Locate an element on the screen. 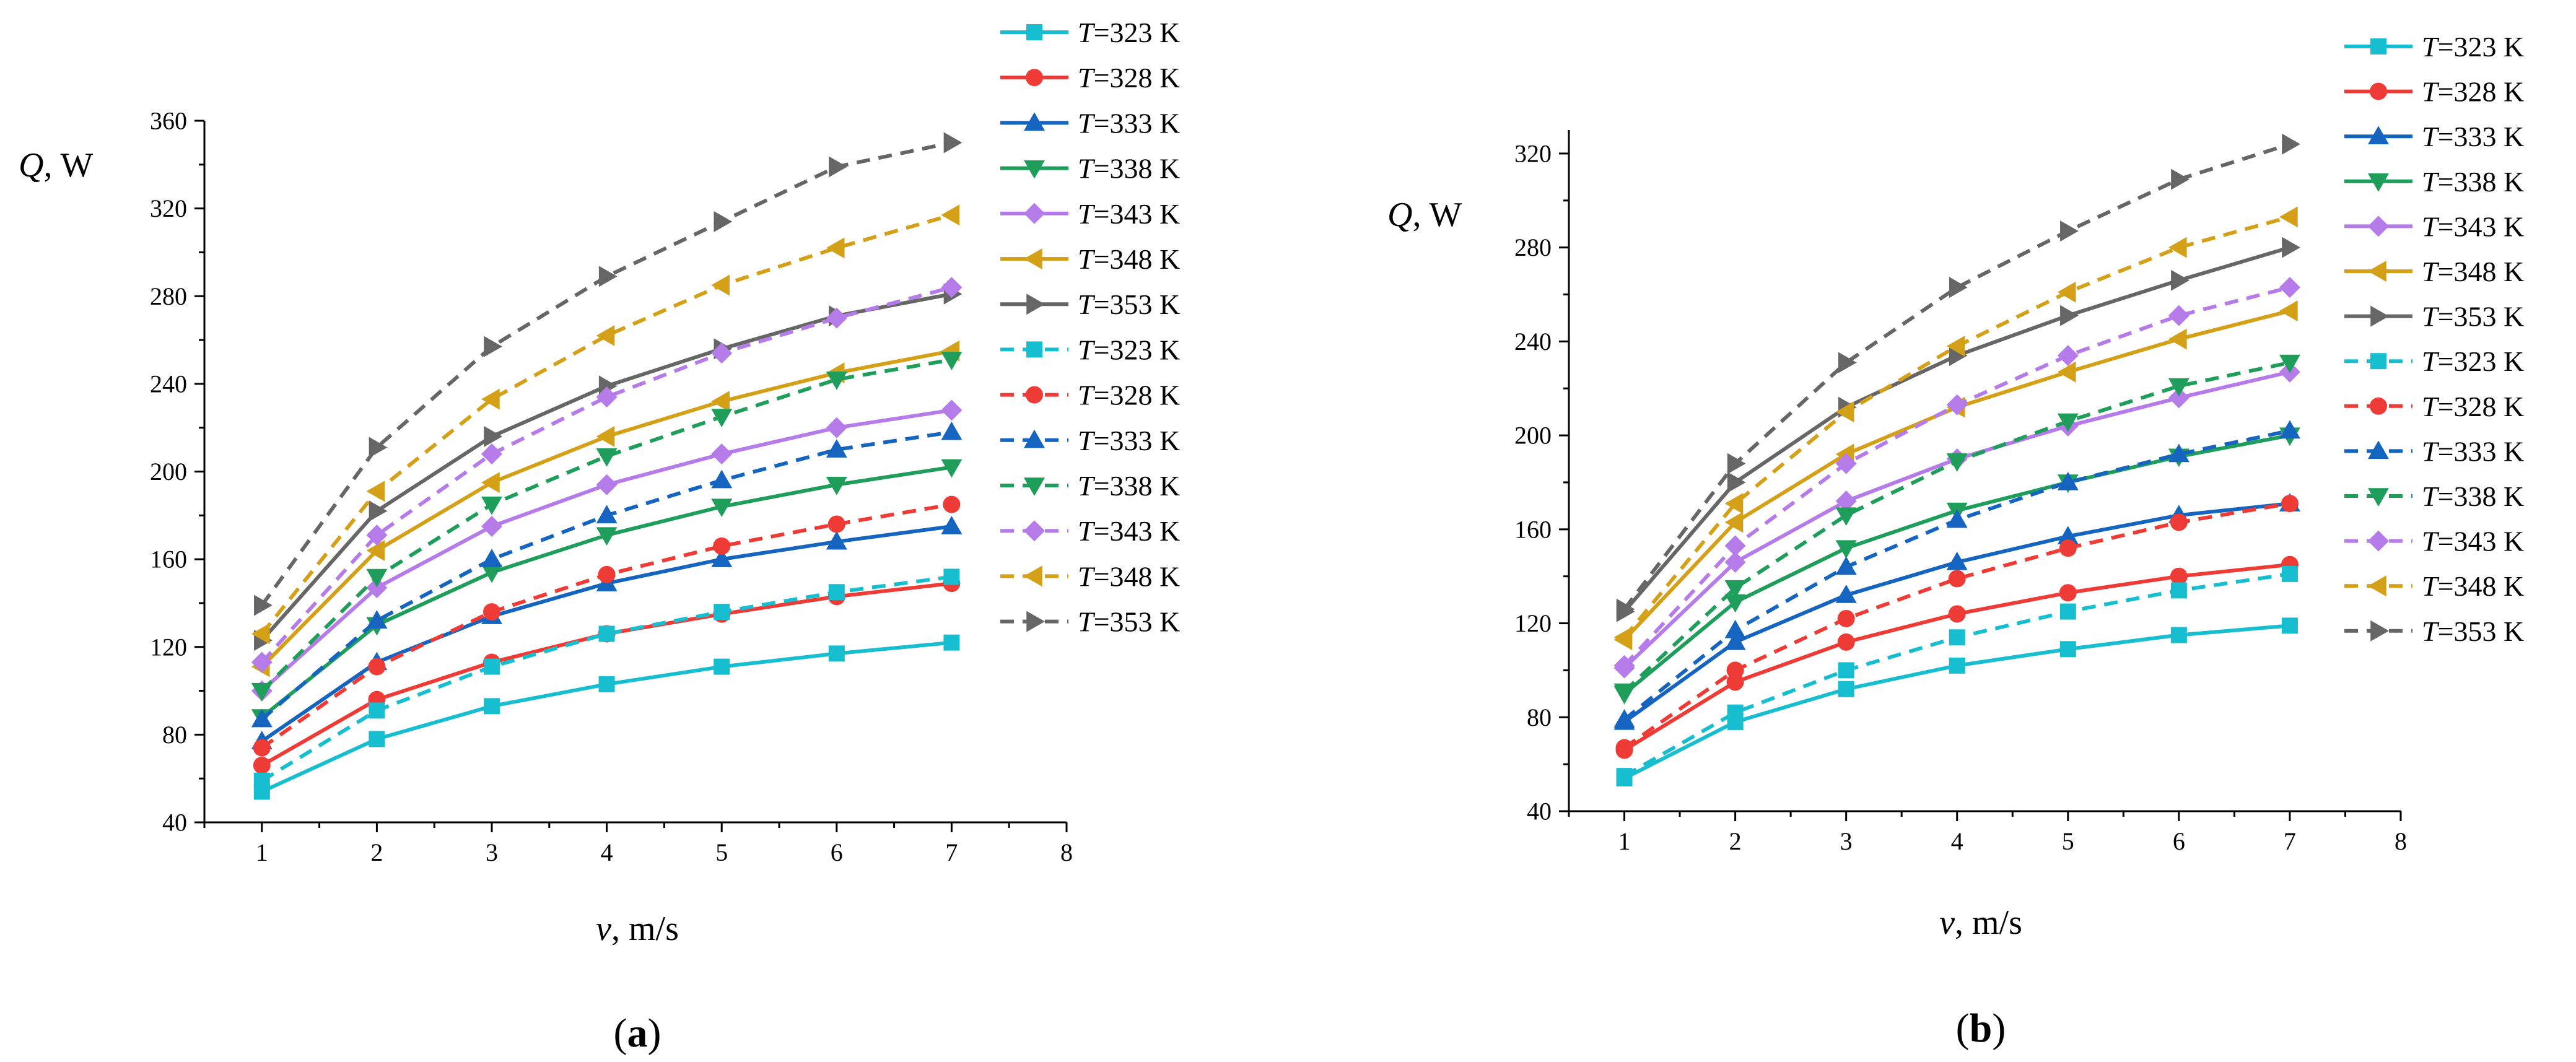  legend-label: T=338 K is located at coordinates (2473, 497).